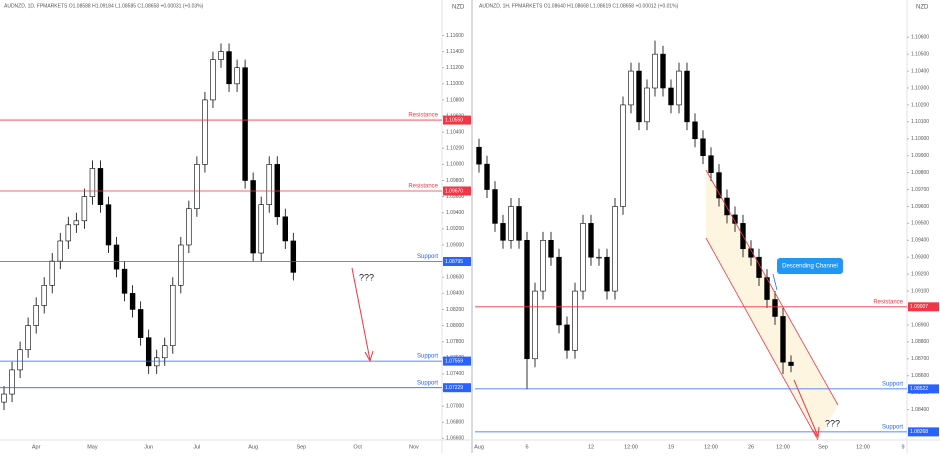 The height and width of the screenshot is (458, 940). I want to click on y-tick-label: 1.09000, so click(455, 245).